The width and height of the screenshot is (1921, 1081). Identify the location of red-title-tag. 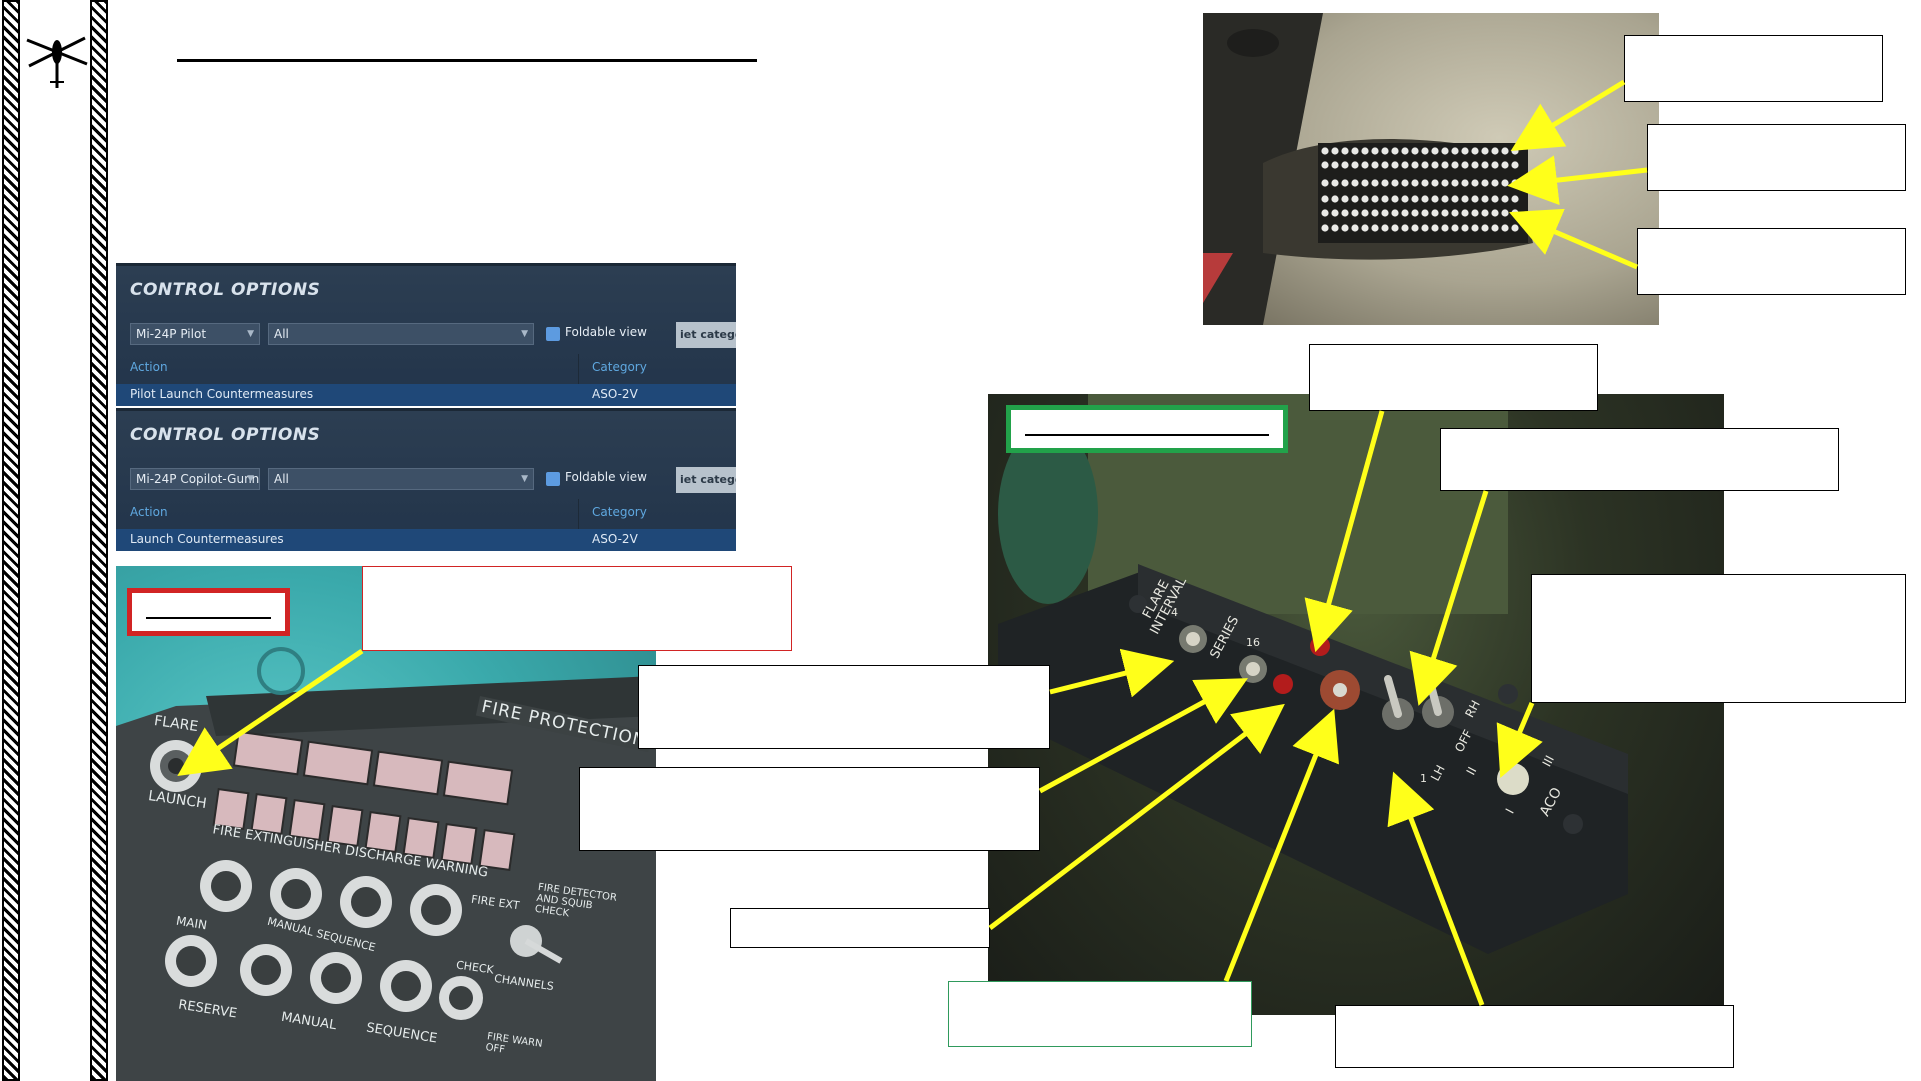
(208, 612).